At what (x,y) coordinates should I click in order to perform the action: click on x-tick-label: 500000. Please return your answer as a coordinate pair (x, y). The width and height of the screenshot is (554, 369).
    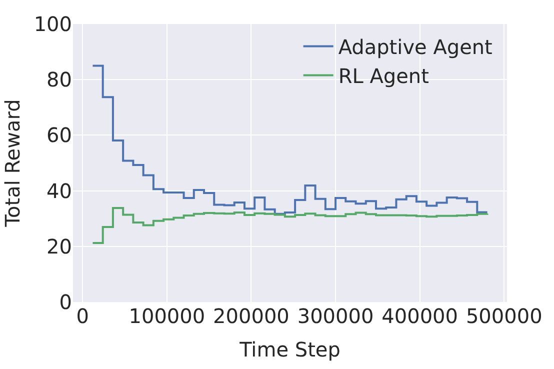
    Looking at the image, I should click on (504, 316).